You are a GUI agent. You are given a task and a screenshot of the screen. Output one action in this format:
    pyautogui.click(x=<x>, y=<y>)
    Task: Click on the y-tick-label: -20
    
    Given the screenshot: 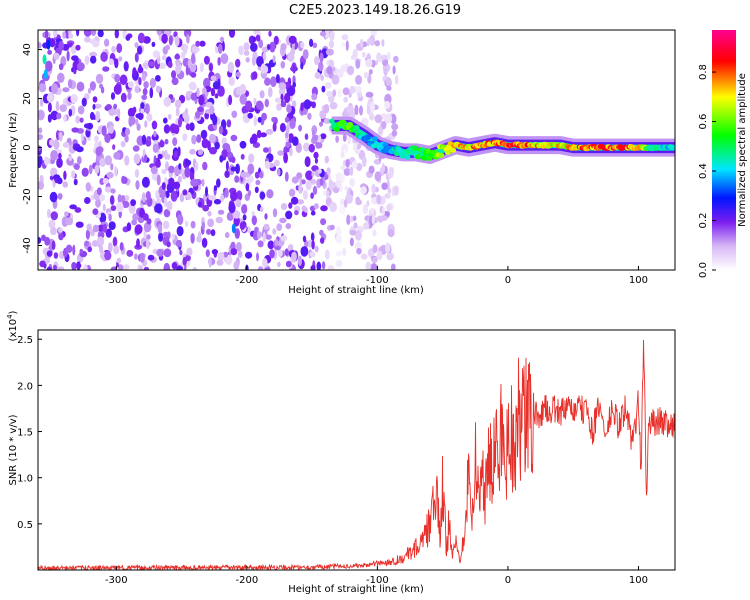 What is the action you would take?
    pyautogui.click(x=27, y=196)
    